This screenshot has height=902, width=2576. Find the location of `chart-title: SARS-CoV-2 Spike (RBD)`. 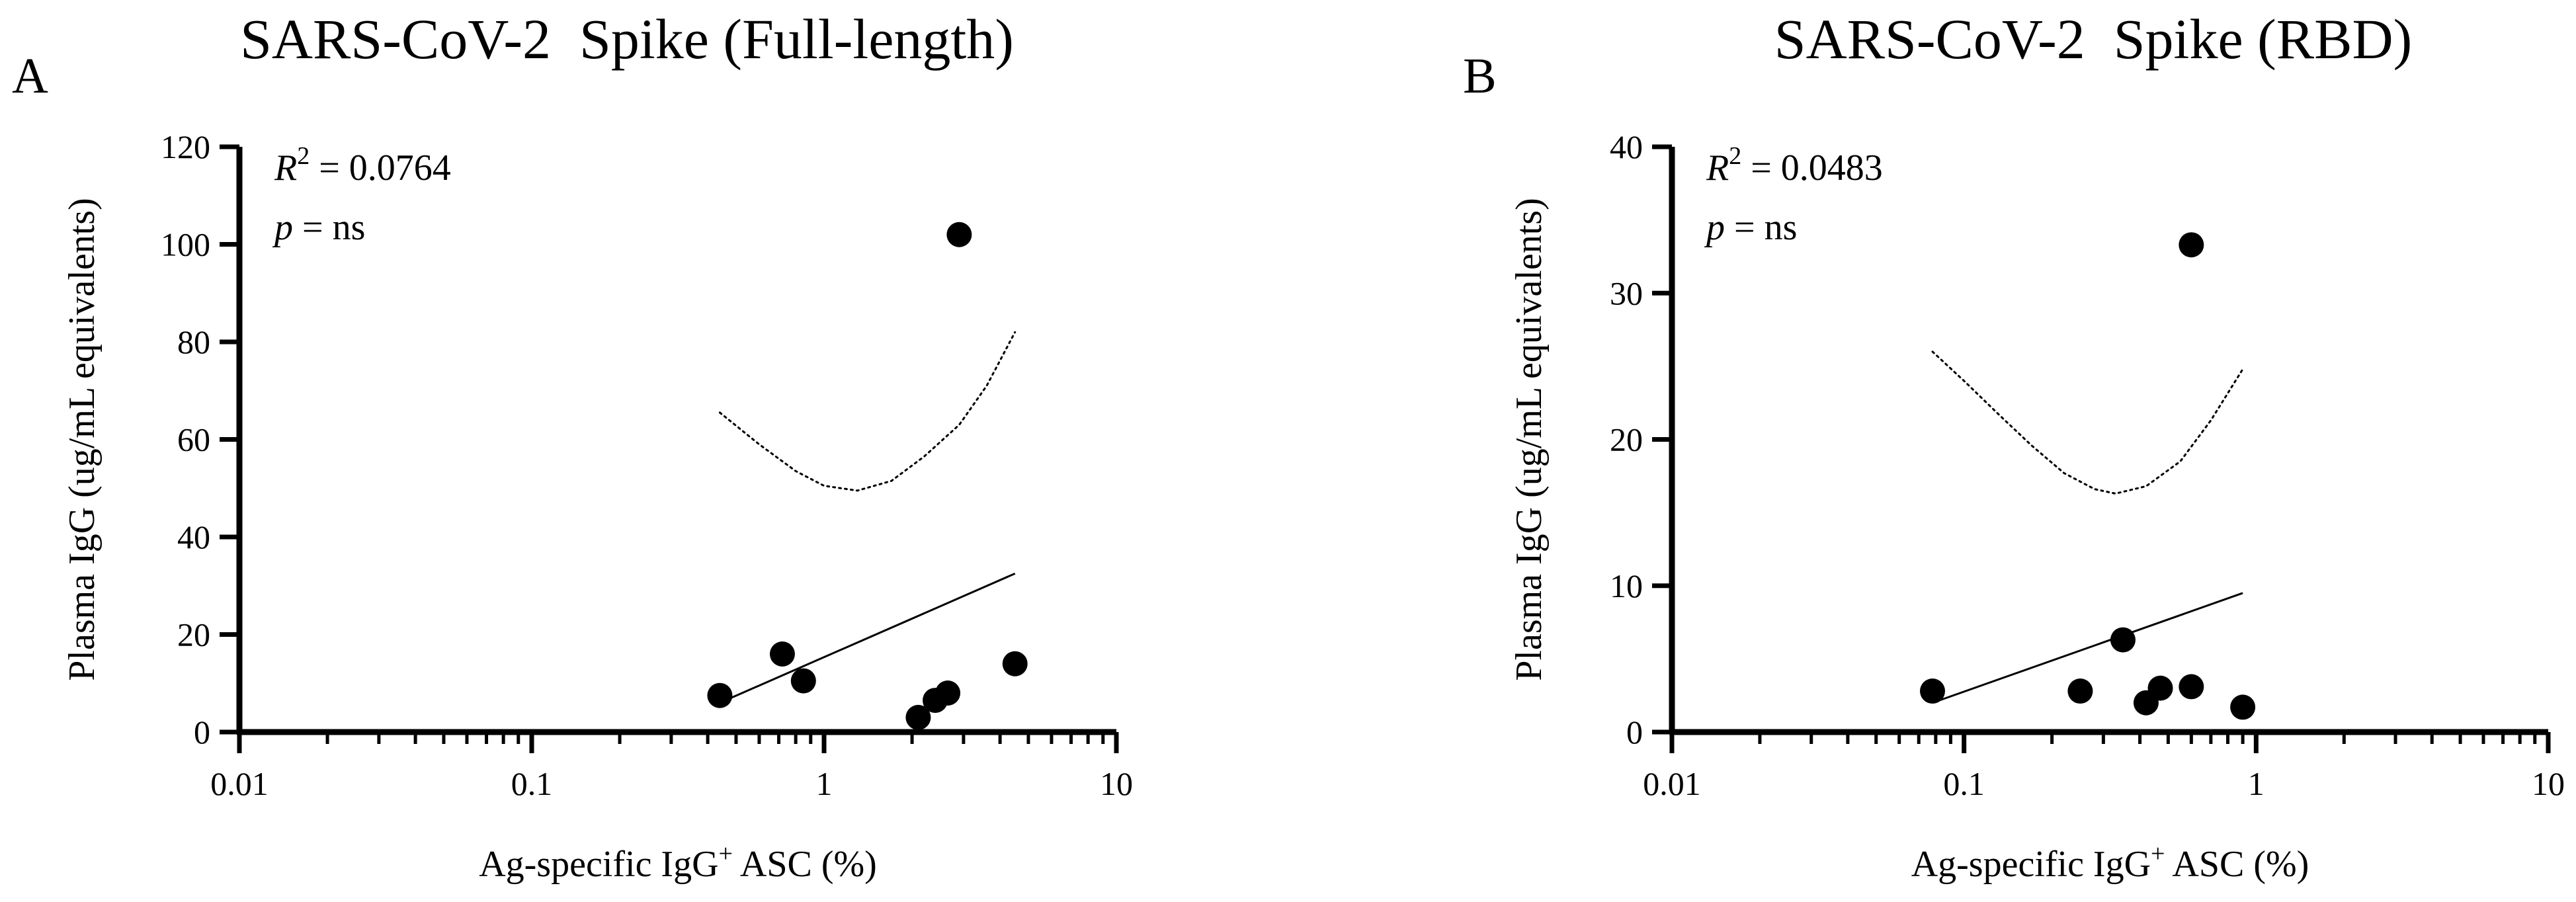

chart-title: SARS-CoV-2 Spike (RBD) is located at coordinates (2093, 39).